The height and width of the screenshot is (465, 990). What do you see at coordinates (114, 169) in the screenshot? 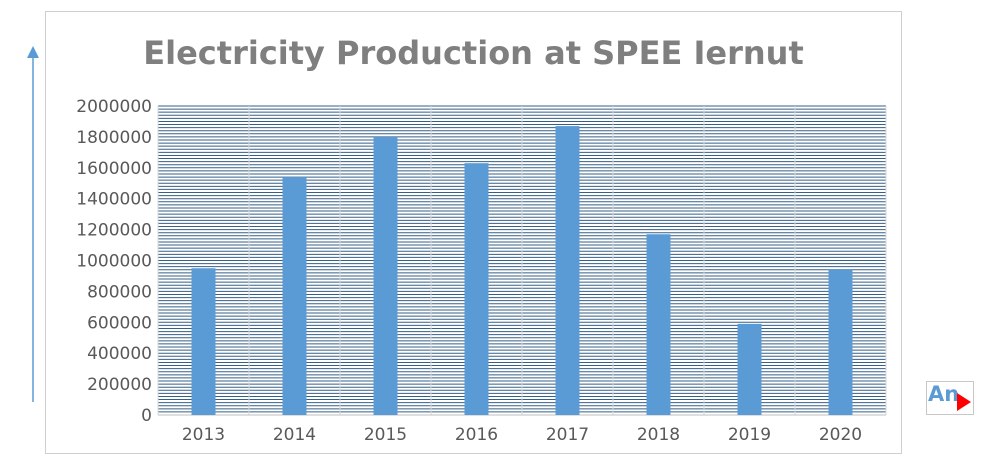
I see `y-tick-label: 1600000` at bounding box center [114, 169].